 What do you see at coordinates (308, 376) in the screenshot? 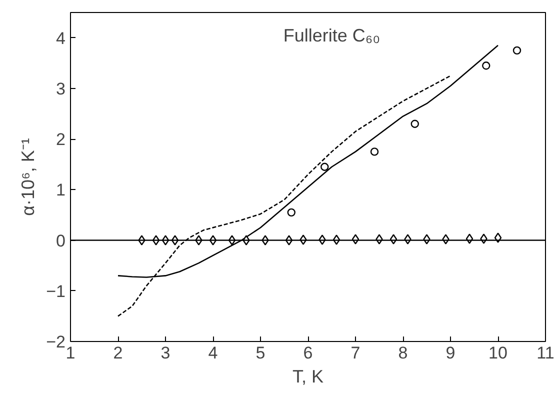
I see `x-axis-title: T, K` at bounding box center [308, 376].